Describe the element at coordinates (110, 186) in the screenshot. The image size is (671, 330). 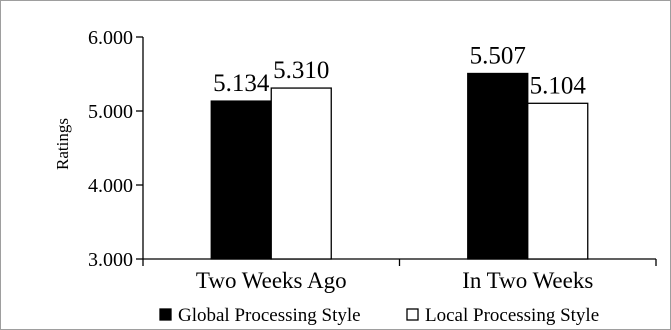
I see `y-tick-label: 4.000` at that location.